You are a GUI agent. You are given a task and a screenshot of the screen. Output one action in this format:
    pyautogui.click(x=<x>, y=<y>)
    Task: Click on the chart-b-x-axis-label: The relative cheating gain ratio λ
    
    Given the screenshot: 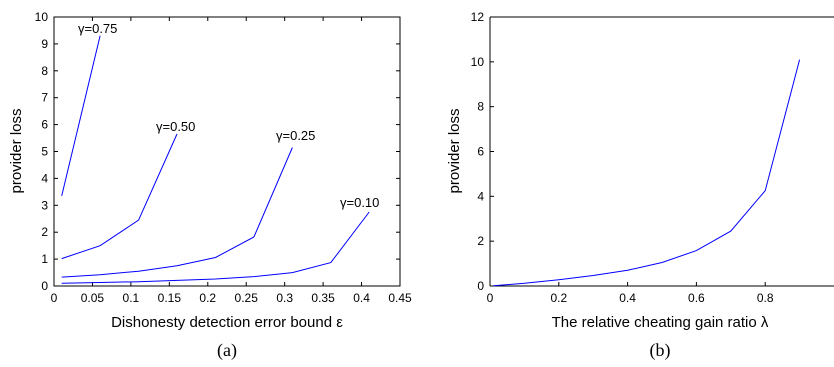 What is the action you would take?
    pyautogui.click(x=660, y=322)
    